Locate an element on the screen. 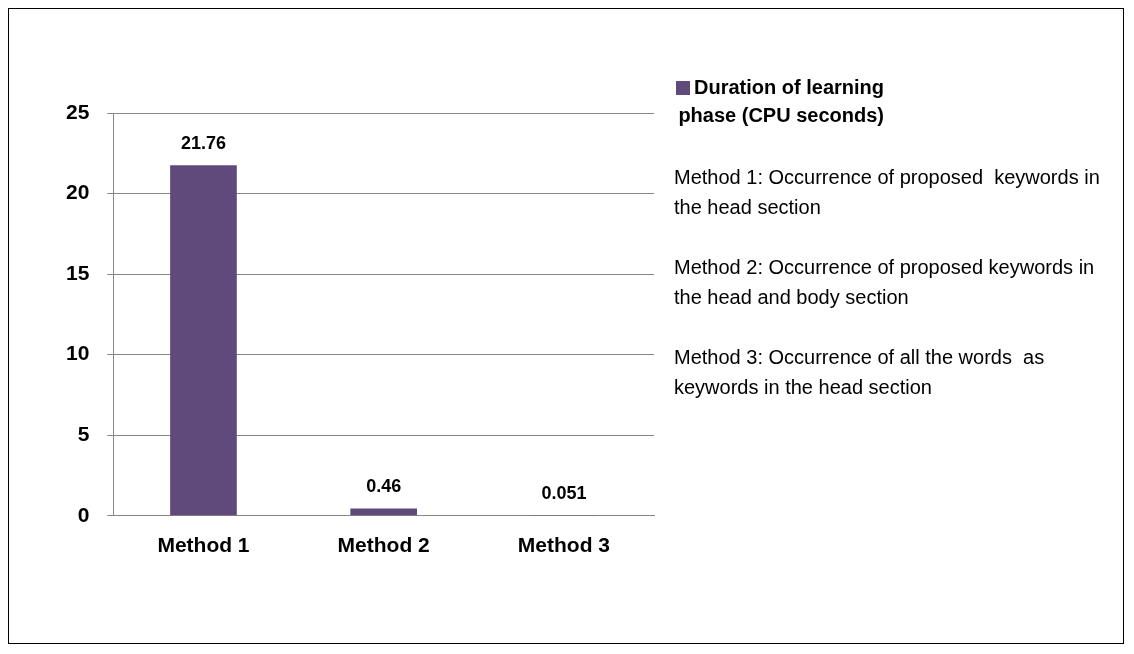  data-label: 0.46 is located at coordinates (384, 486).